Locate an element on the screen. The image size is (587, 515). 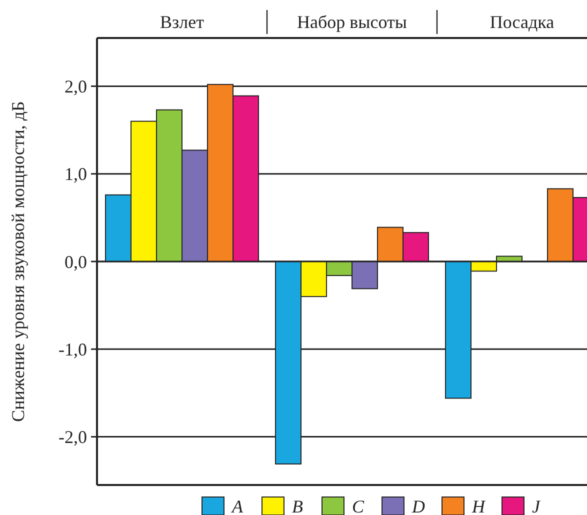
y-axis-title: Снижение уровня звуковой мощности, дБ is located at coordinates (18, 261).